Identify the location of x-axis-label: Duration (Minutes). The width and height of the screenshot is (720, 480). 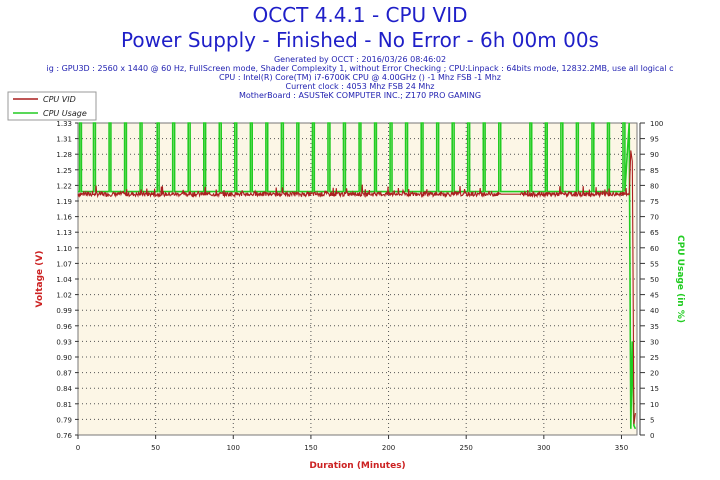
(357, 466).